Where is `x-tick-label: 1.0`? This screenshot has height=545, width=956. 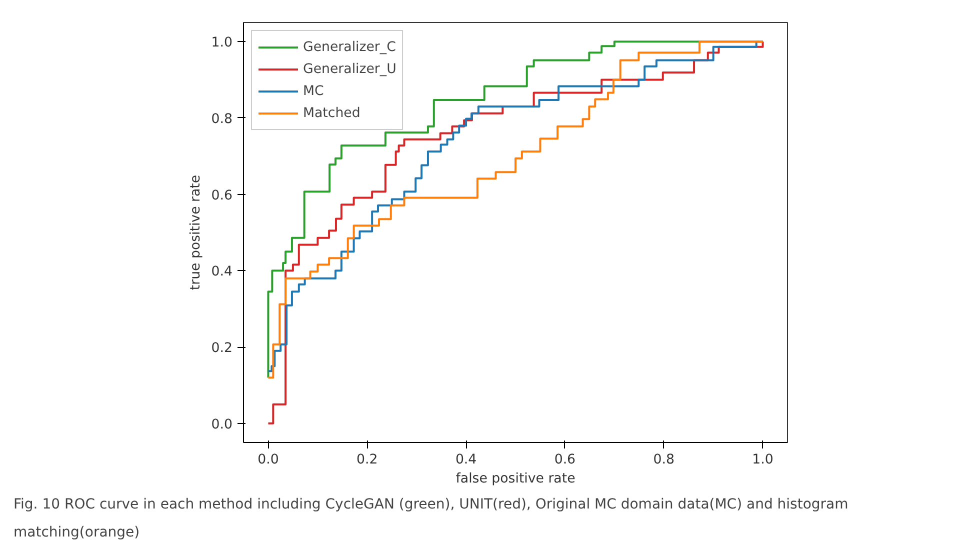 x-tick-label: 1.0 is located at coordinates (763, 460).